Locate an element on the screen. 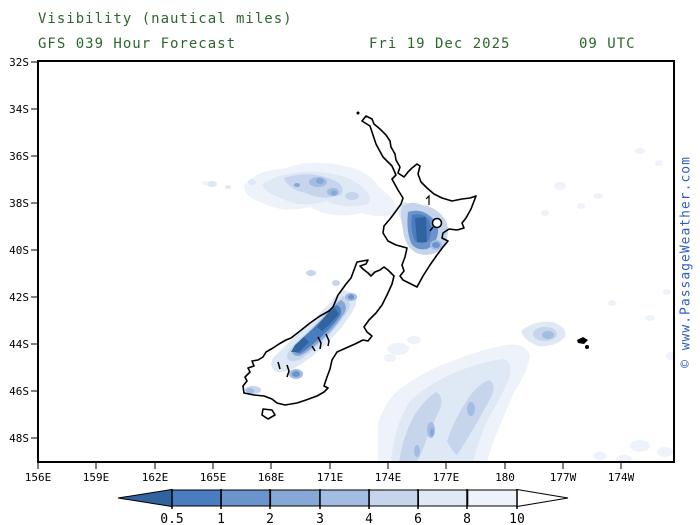  lat-label: 36S is located at coordinates (19, 156).